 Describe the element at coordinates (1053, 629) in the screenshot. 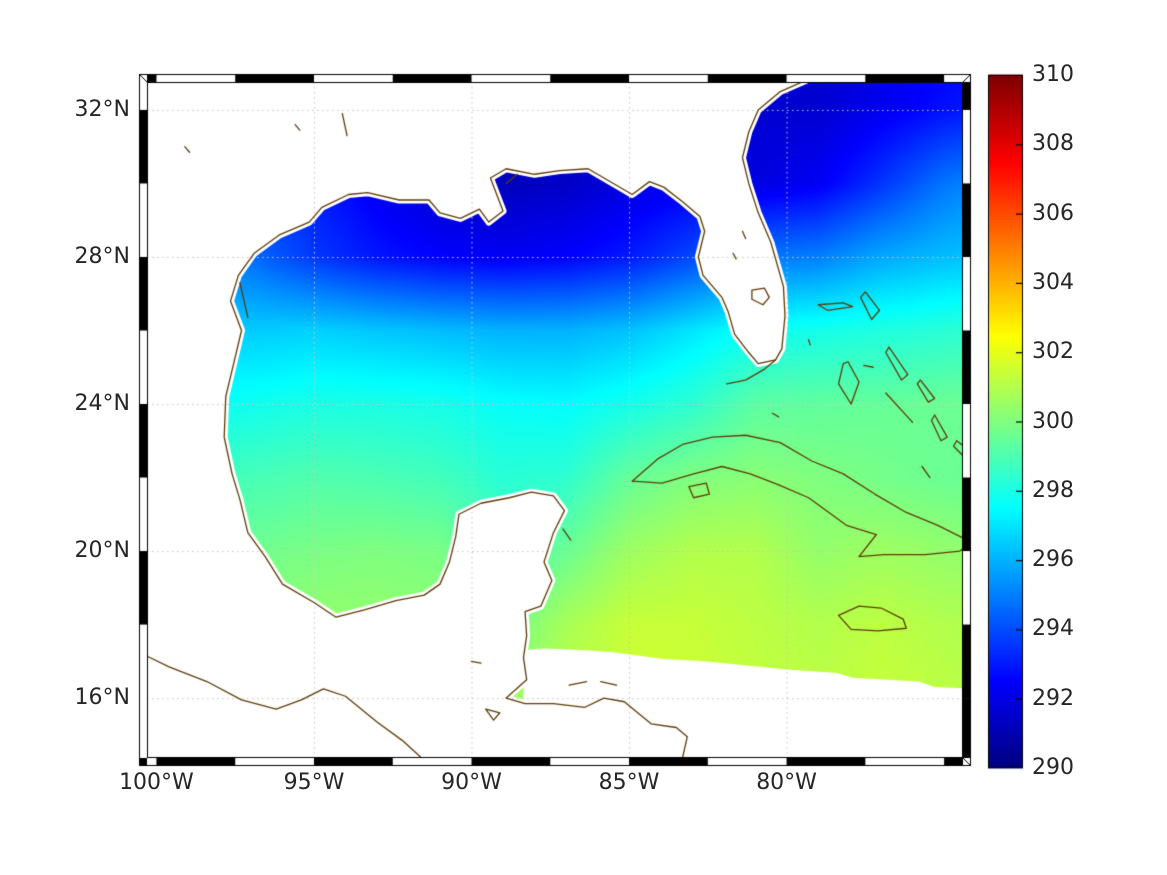

I see `colorbar-tick-label: 294` at that location.